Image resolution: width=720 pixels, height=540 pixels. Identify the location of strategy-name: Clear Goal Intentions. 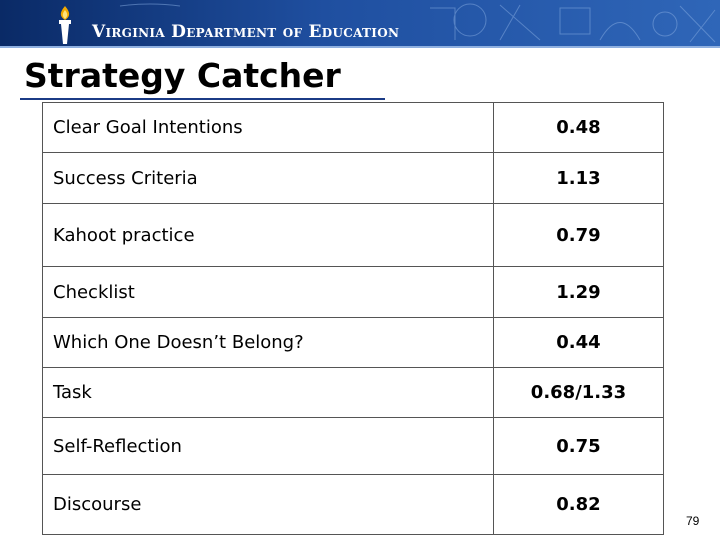
(268, 127).